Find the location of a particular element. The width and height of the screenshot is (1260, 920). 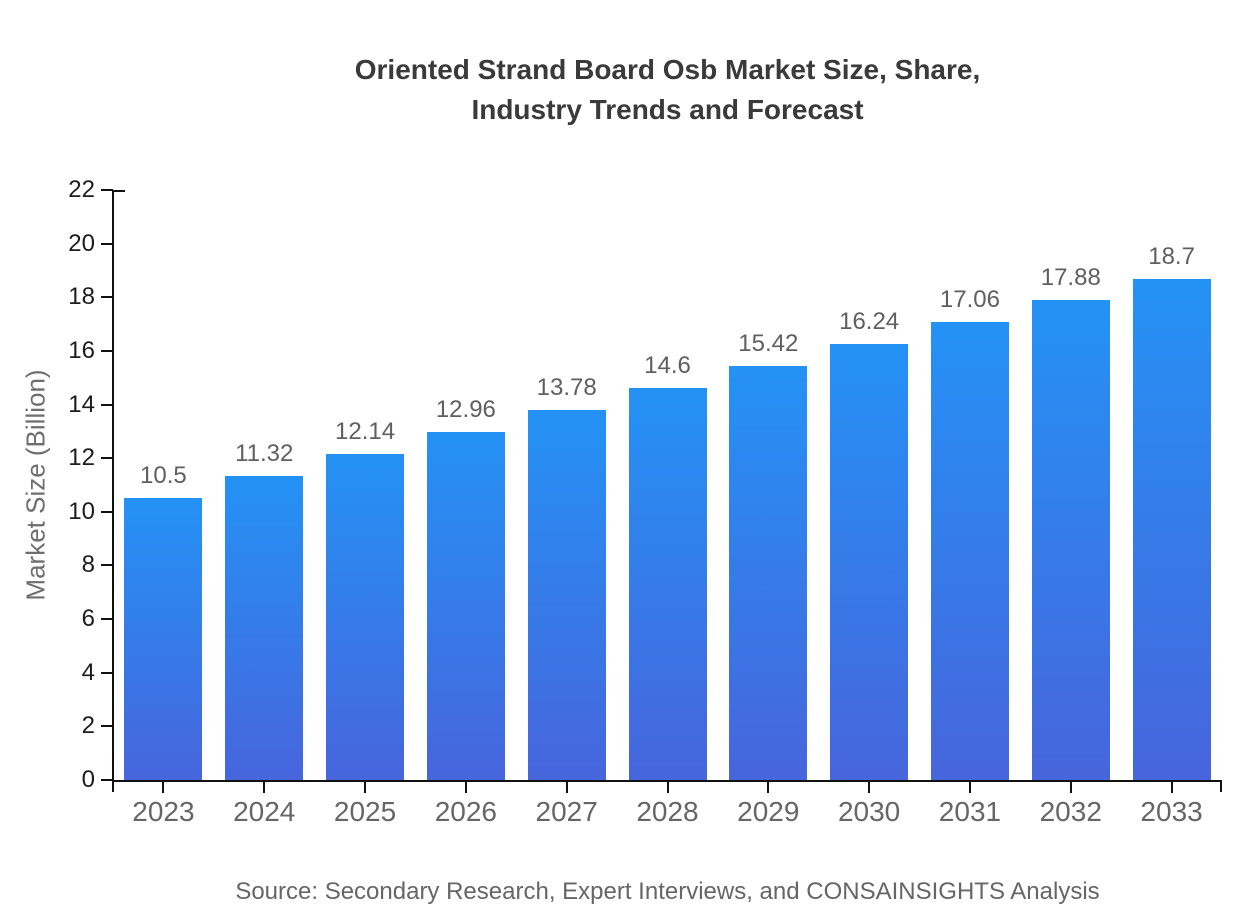

bar-2023 is located at coordinates (163, 639).